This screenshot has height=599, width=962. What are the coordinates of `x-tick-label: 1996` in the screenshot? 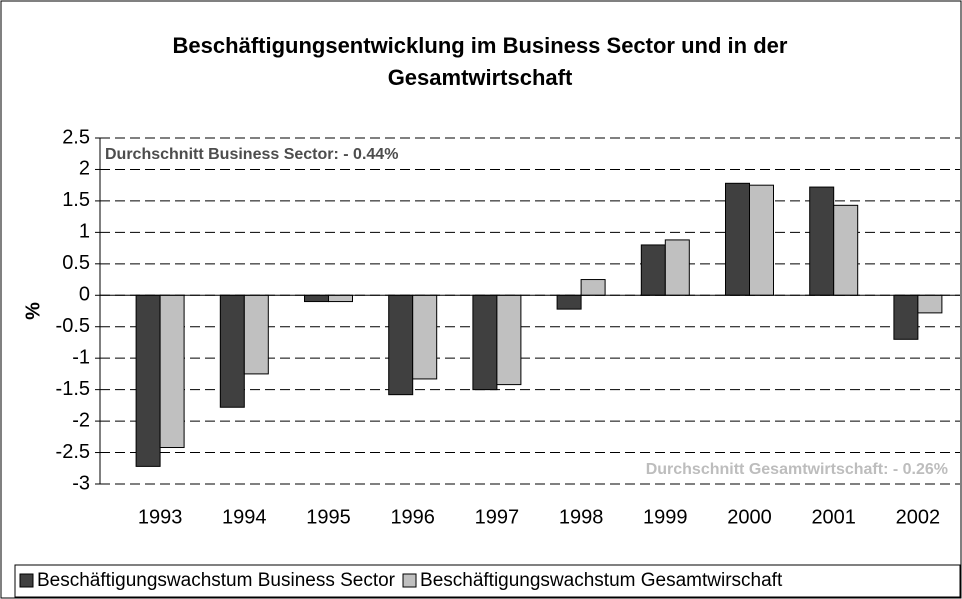 It's located at (412, 517).